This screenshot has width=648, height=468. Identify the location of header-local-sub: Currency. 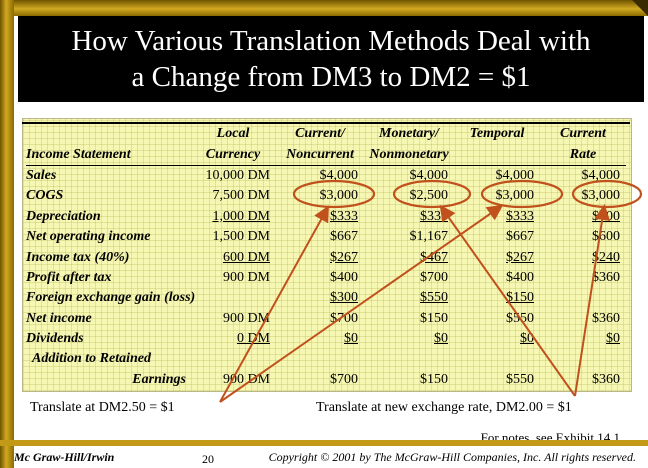
(233, 155).